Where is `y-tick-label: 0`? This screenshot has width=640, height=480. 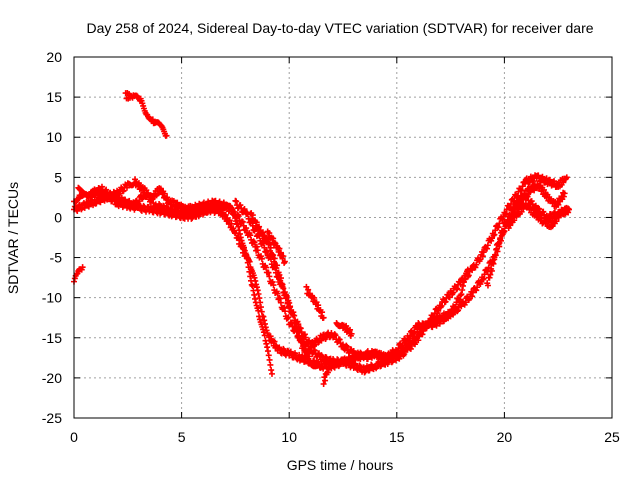
y-tick-label: 0 is located at coordinates (58, 217).